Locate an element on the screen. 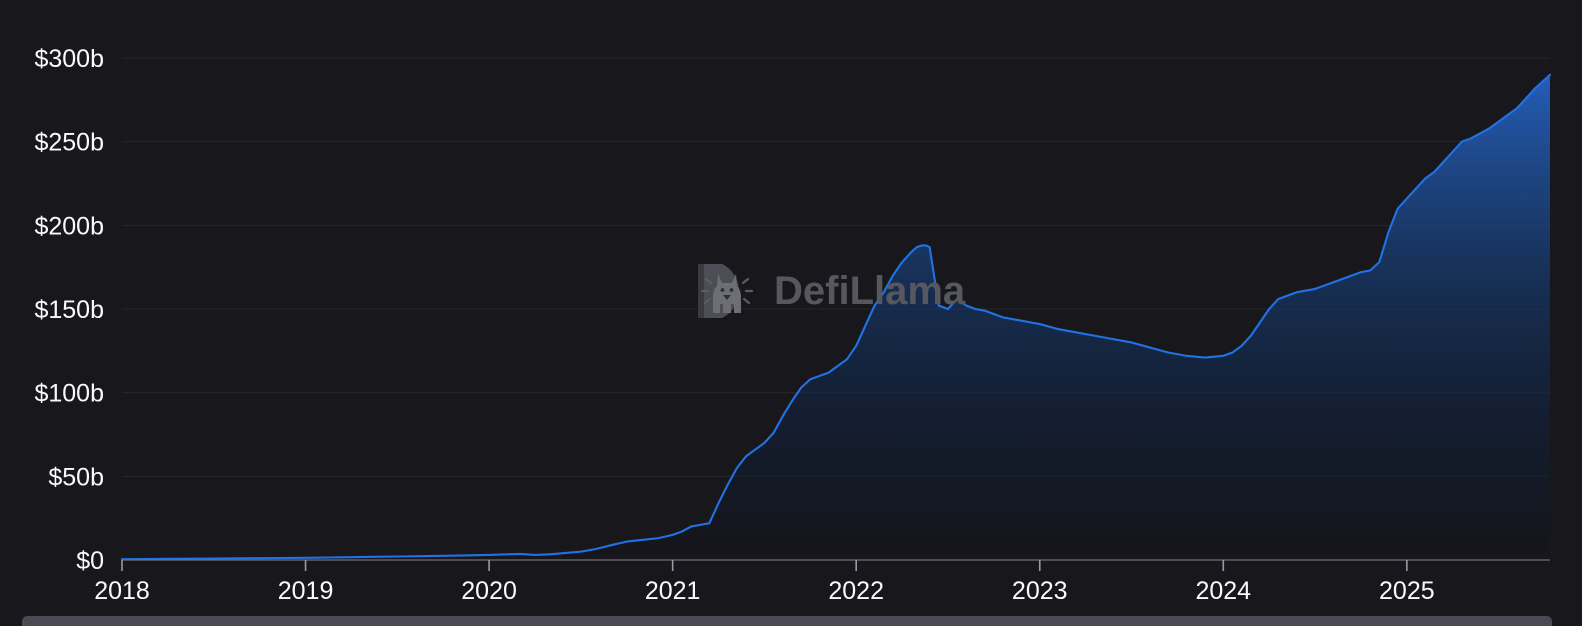  x-axis-tick-label: 2024 is located at coordinates (1223, 591).